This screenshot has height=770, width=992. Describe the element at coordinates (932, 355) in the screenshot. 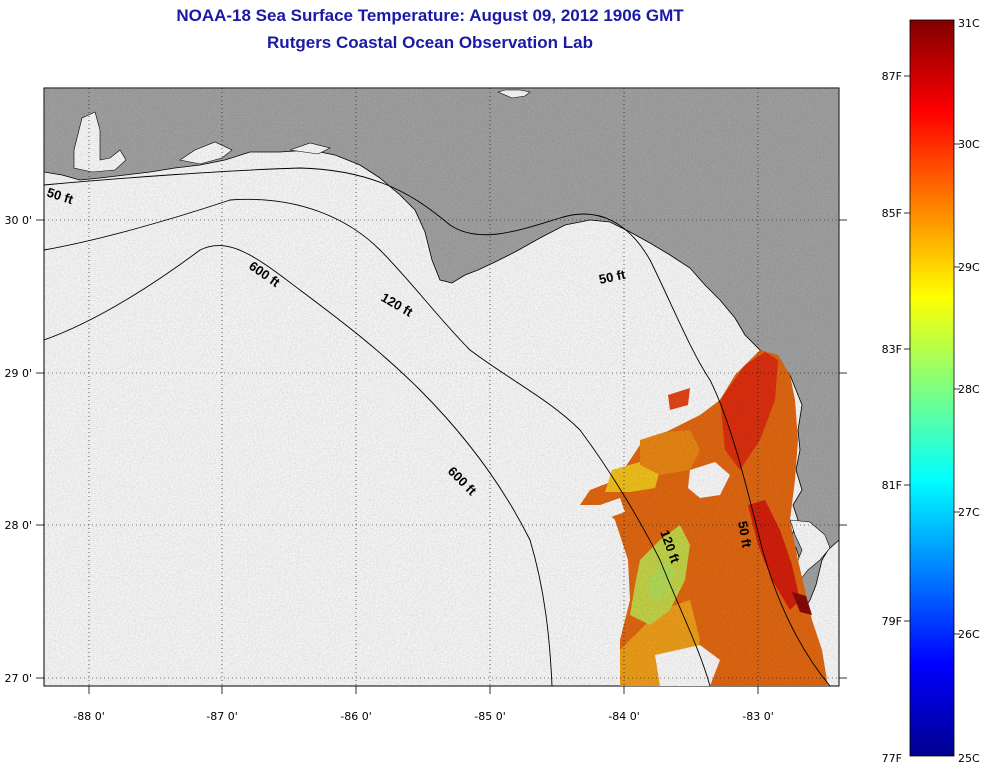

I see `colorbar-ticks` at that location.